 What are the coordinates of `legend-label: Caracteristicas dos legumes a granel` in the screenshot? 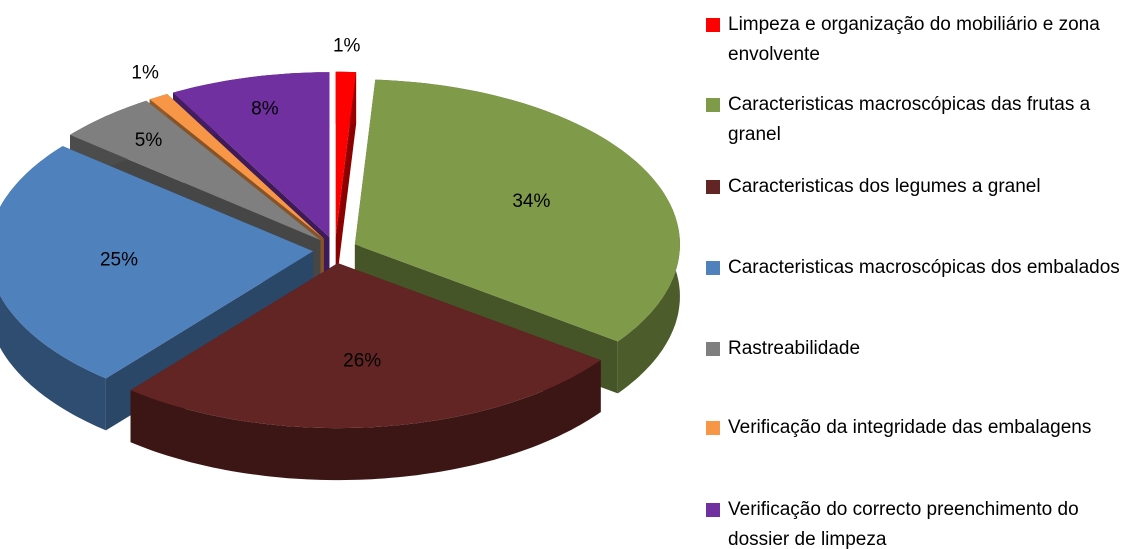 It's located at (884, 186).